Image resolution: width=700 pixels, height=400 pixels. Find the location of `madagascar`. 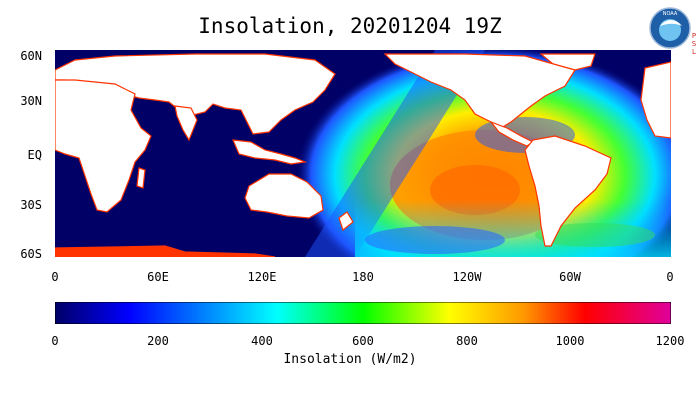

madagascar is located at coordinates (141, 178).